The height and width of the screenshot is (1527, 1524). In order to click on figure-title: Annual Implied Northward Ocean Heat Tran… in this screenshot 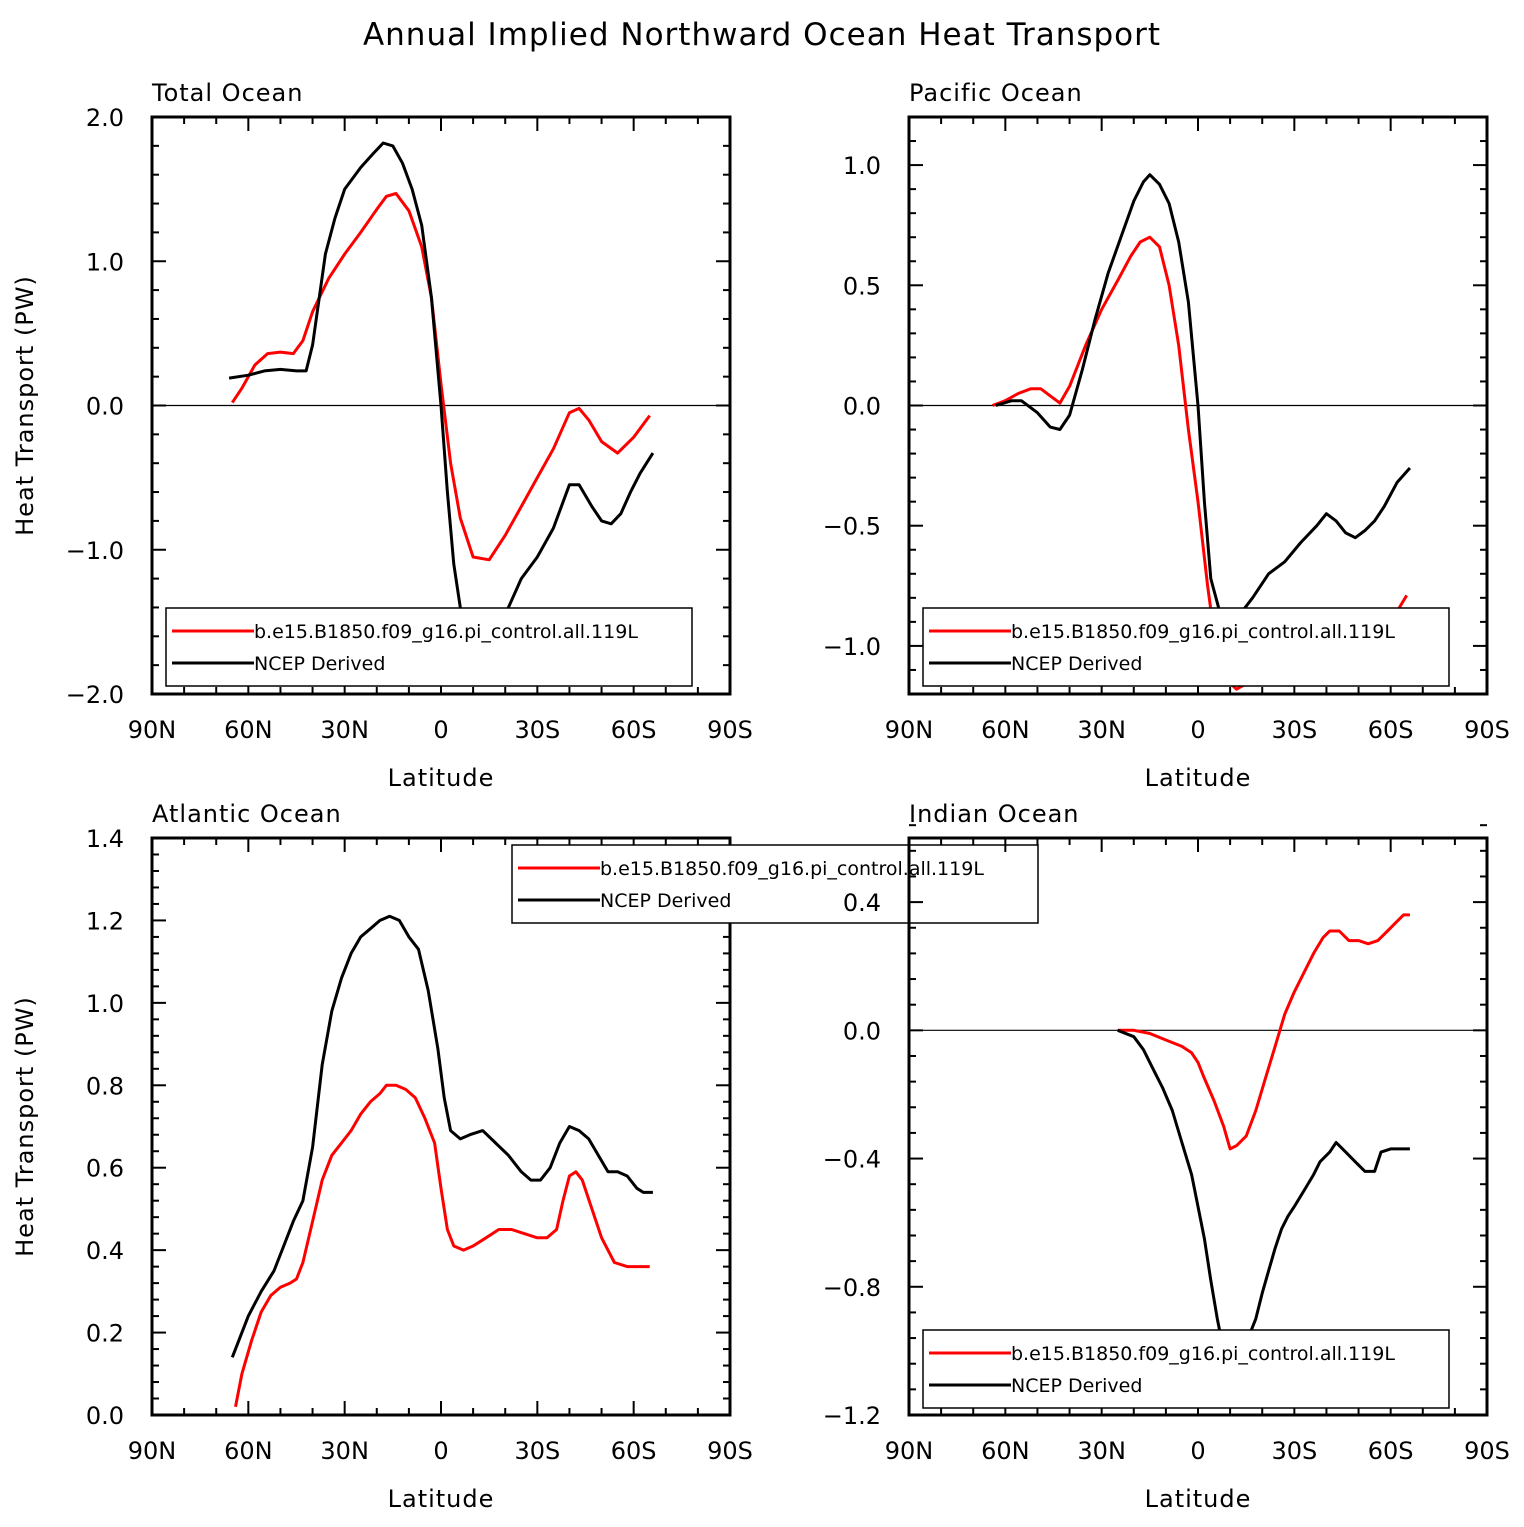, I will do `click(762, 35)`.